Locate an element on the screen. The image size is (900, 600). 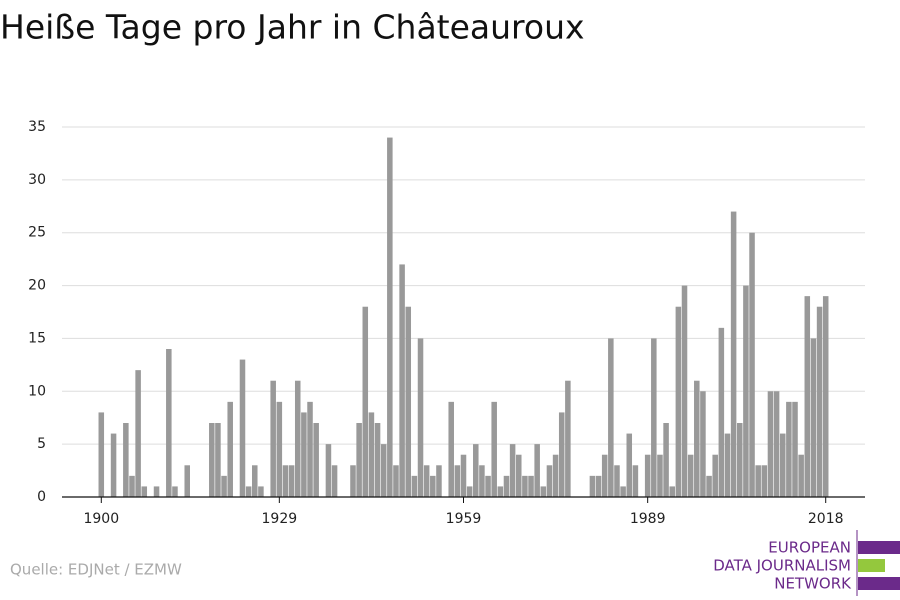
y-tick-label: 35 is located at coordinates (37, 127).